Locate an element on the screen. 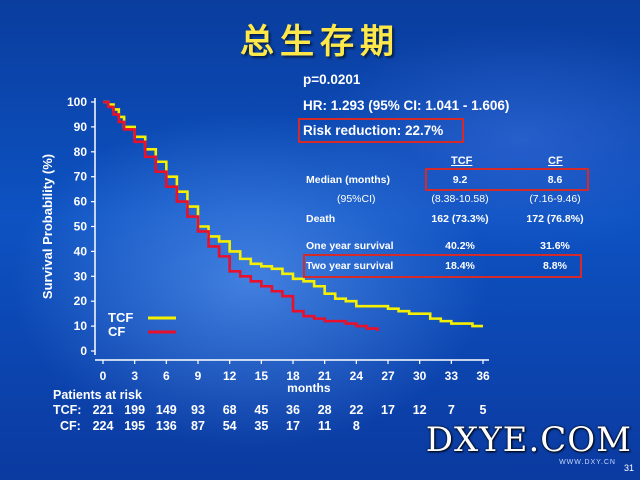 The width and height of the screenshot is (640, 480). table-row-label: Death is located at coordinates (321, 219).